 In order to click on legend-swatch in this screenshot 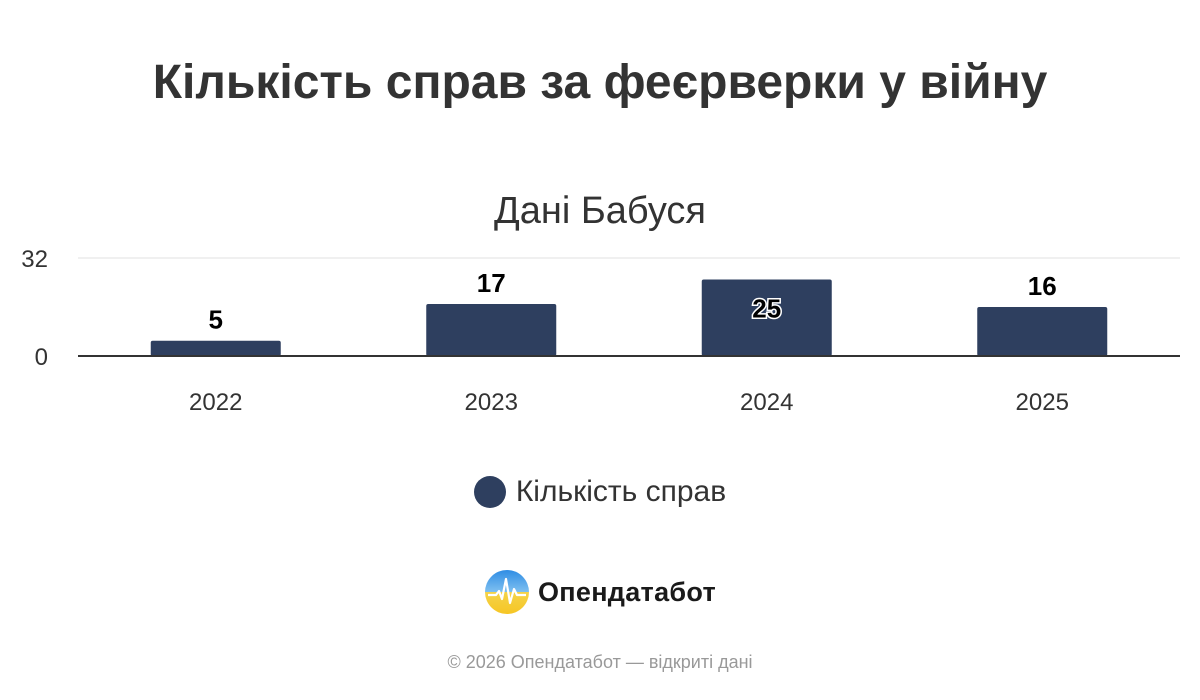, I will do `click(489, 492)`.